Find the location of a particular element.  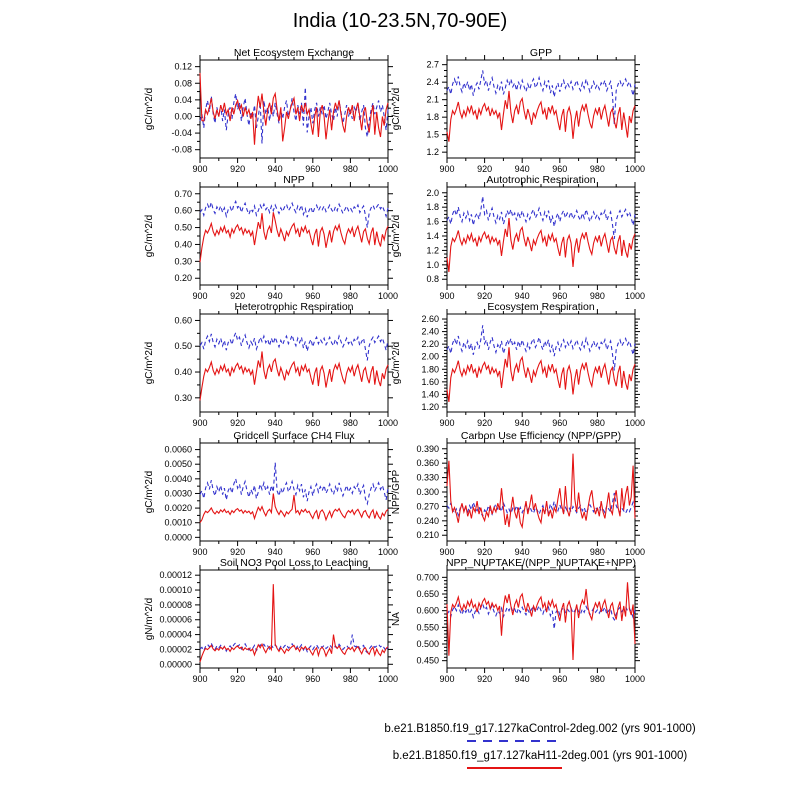

y-tick-label: -0.08 is located at coordinates (181, 150).